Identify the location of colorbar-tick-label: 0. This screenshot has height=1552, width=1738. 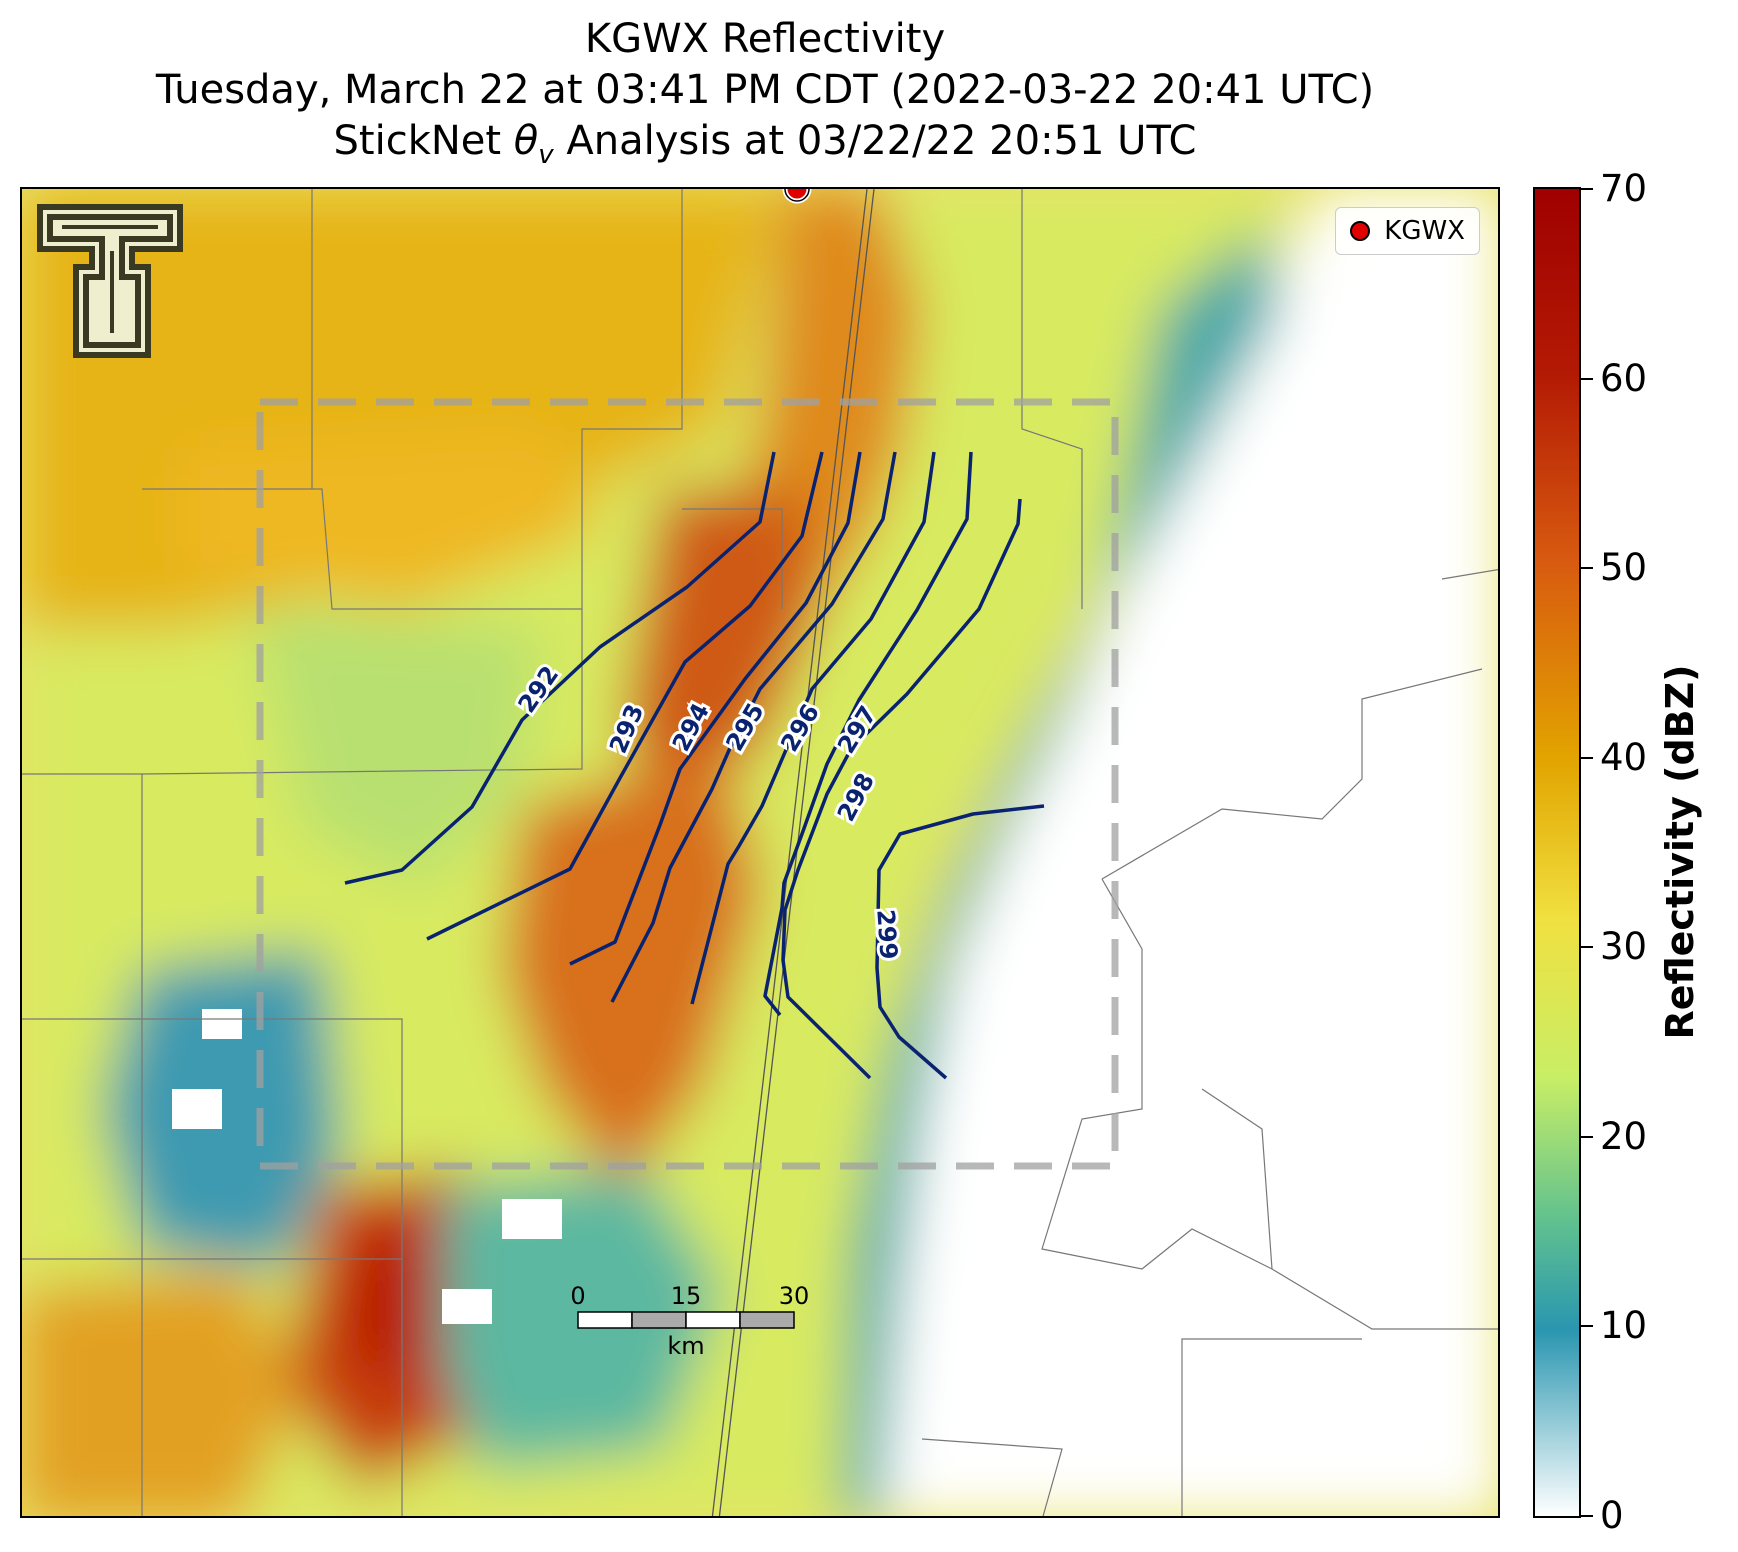
(1612, 1515).